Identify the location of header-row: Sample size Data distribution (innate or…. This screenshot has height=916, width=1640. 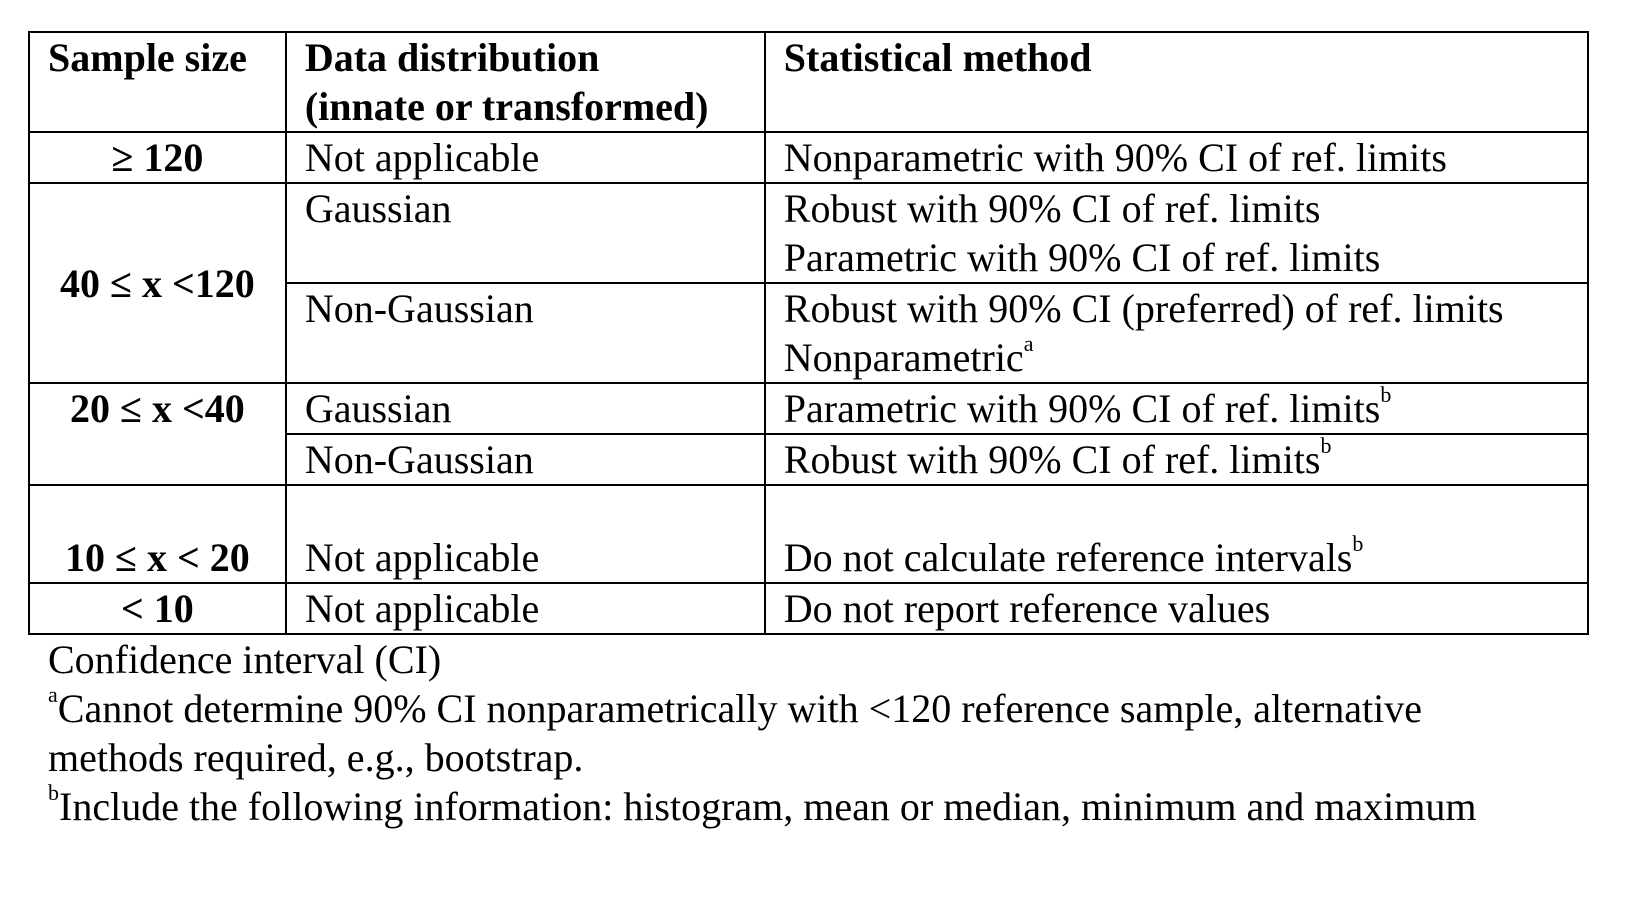
(809, 82).